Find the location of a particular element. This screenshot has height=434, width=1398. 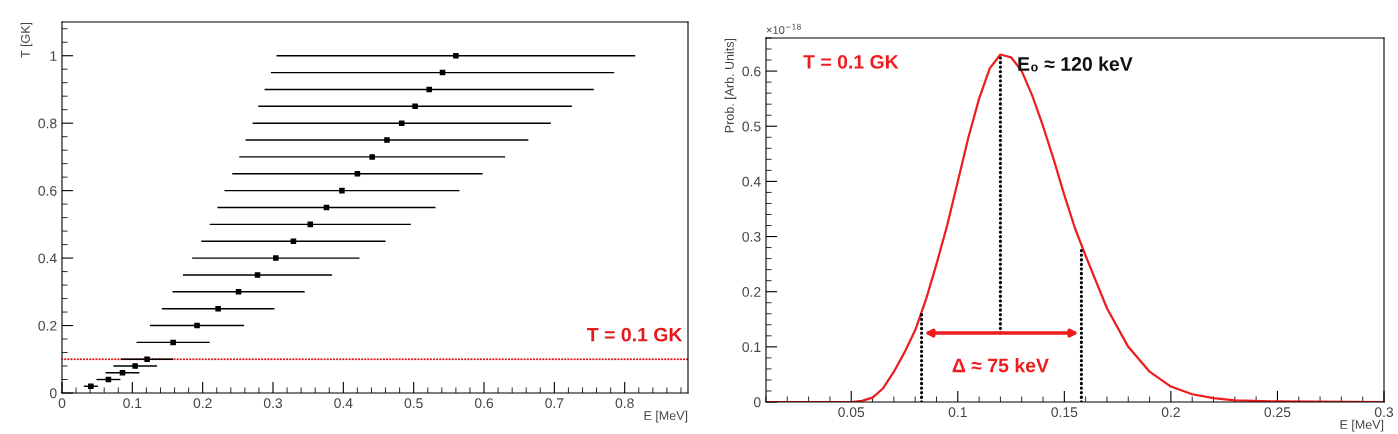

y-tick-label: 0 is located at coordinates (53, 393).